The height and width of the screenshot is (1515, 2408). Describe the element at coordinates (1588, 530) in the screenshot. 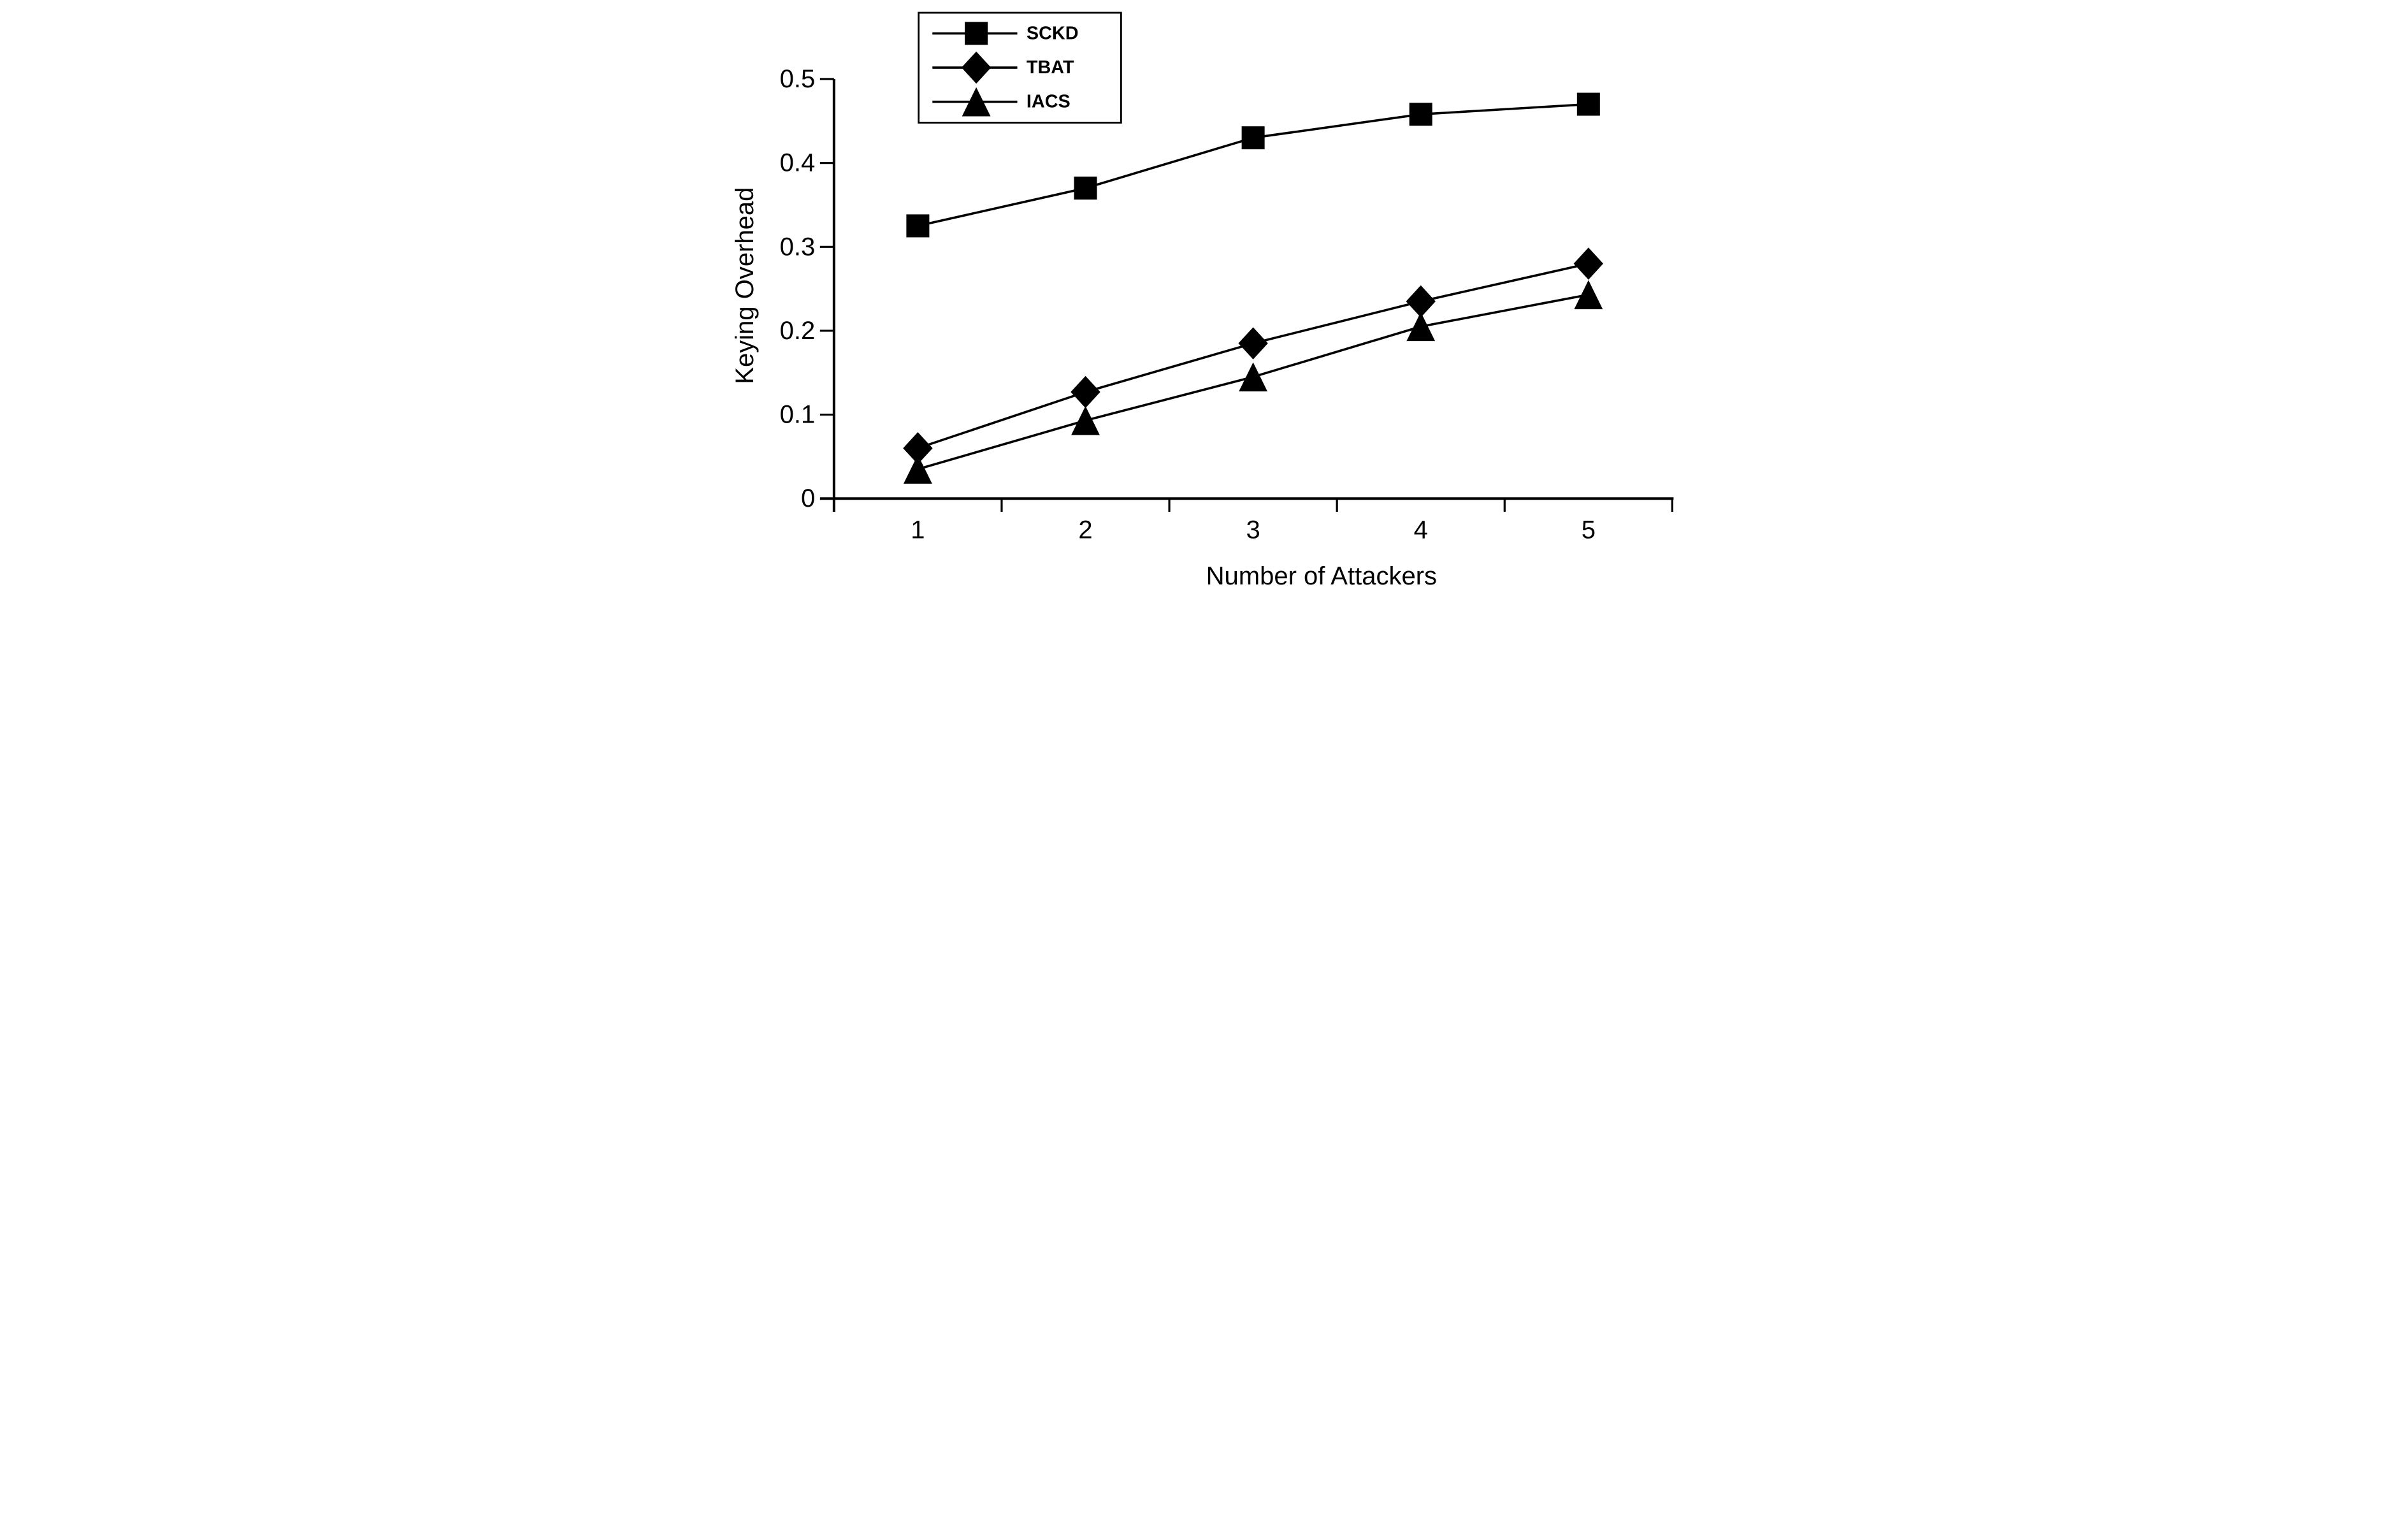

I see `x-tick-label: 5` at that location.